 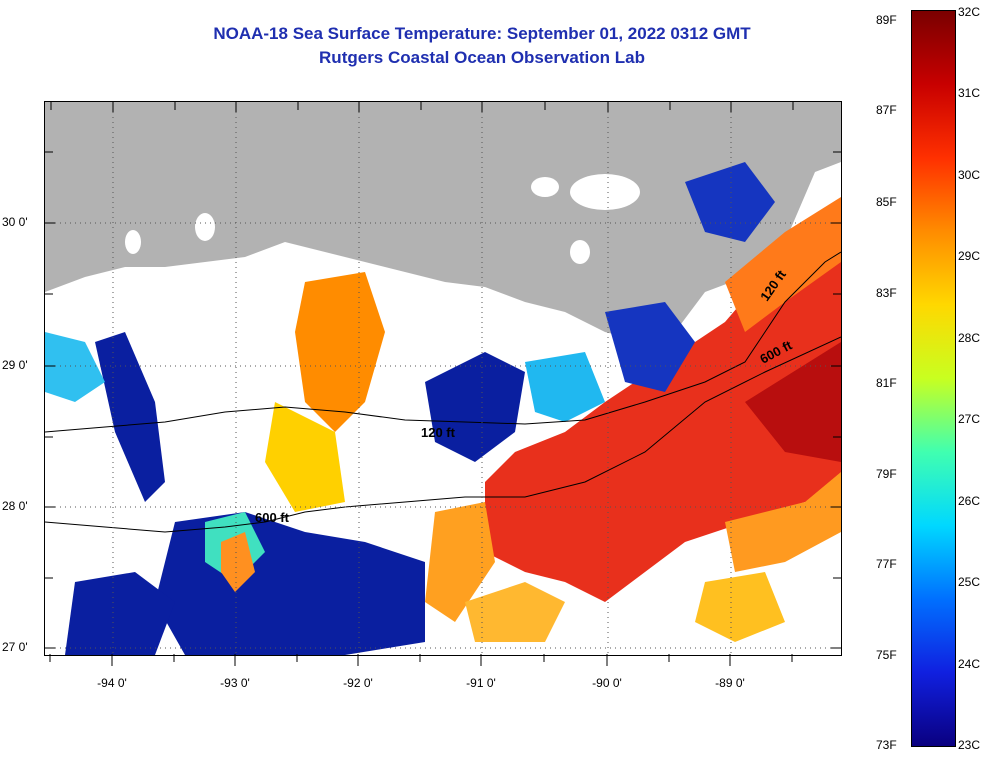 What do you see at coordinates (886, 202) in the screenshot?
I see `colorbar-f-label: 85F` at bounding box center [886, 202].